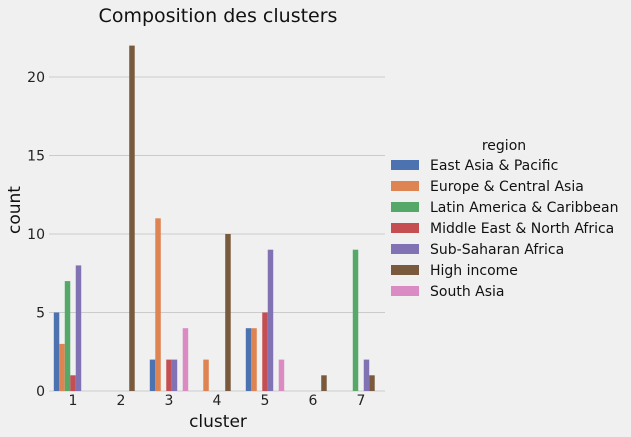 The image size is (631, 437). What do you see at coordinates (494, 166) in the screenshot?
I see `legend-entry: East Asia & Pacific` at bounding box center [494, 166].